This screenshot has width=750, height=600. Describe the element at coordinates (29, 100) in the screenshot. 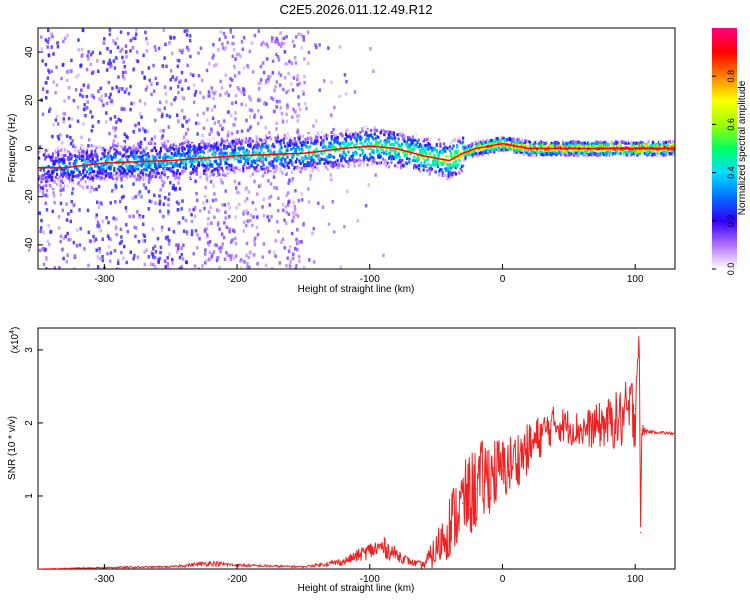

I see `spectrogram-y-tick-label: 20` at that location.